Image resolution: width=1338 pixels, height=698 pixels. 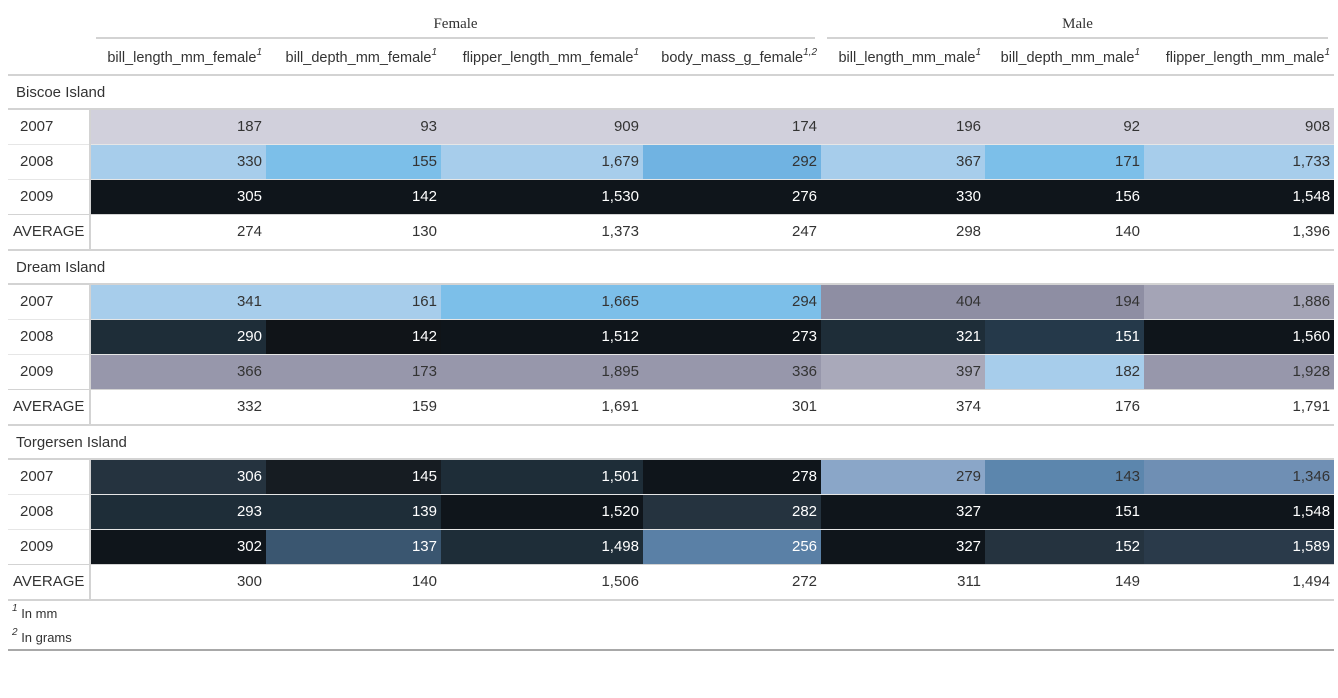 What do you see at coordinates (182, 57) in the screenshot?
I see `column-label-text: bill_length_mm_female` at bounding box center [182, 57].